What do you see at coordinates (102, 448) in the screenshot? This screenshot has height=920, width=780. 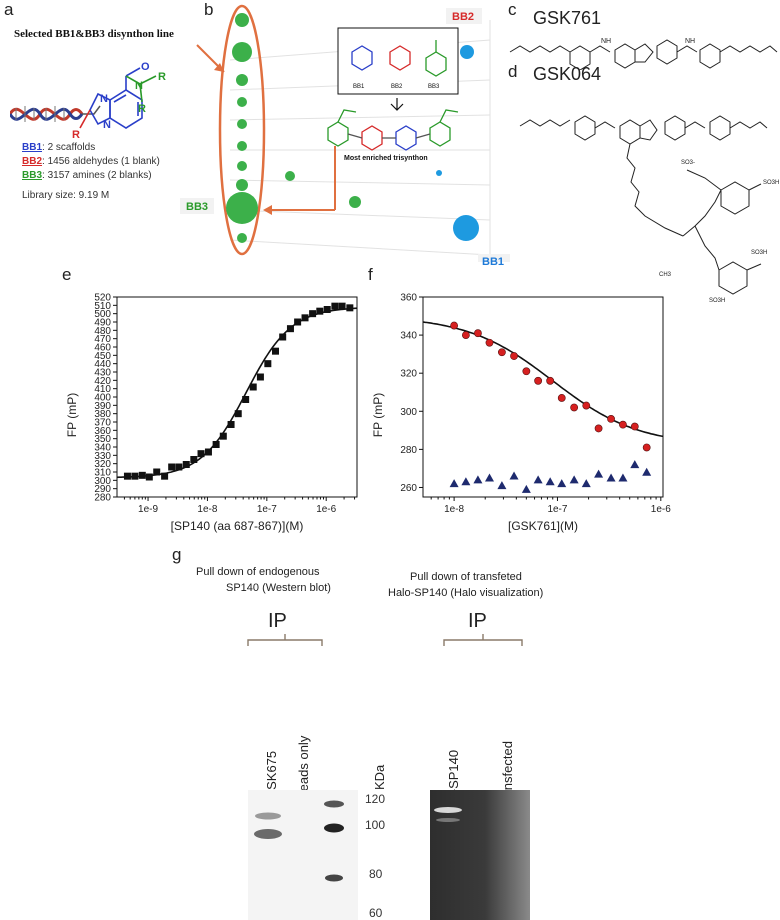 I see `chart-e-ytick-label: 340` at bounding box center [102, 448].